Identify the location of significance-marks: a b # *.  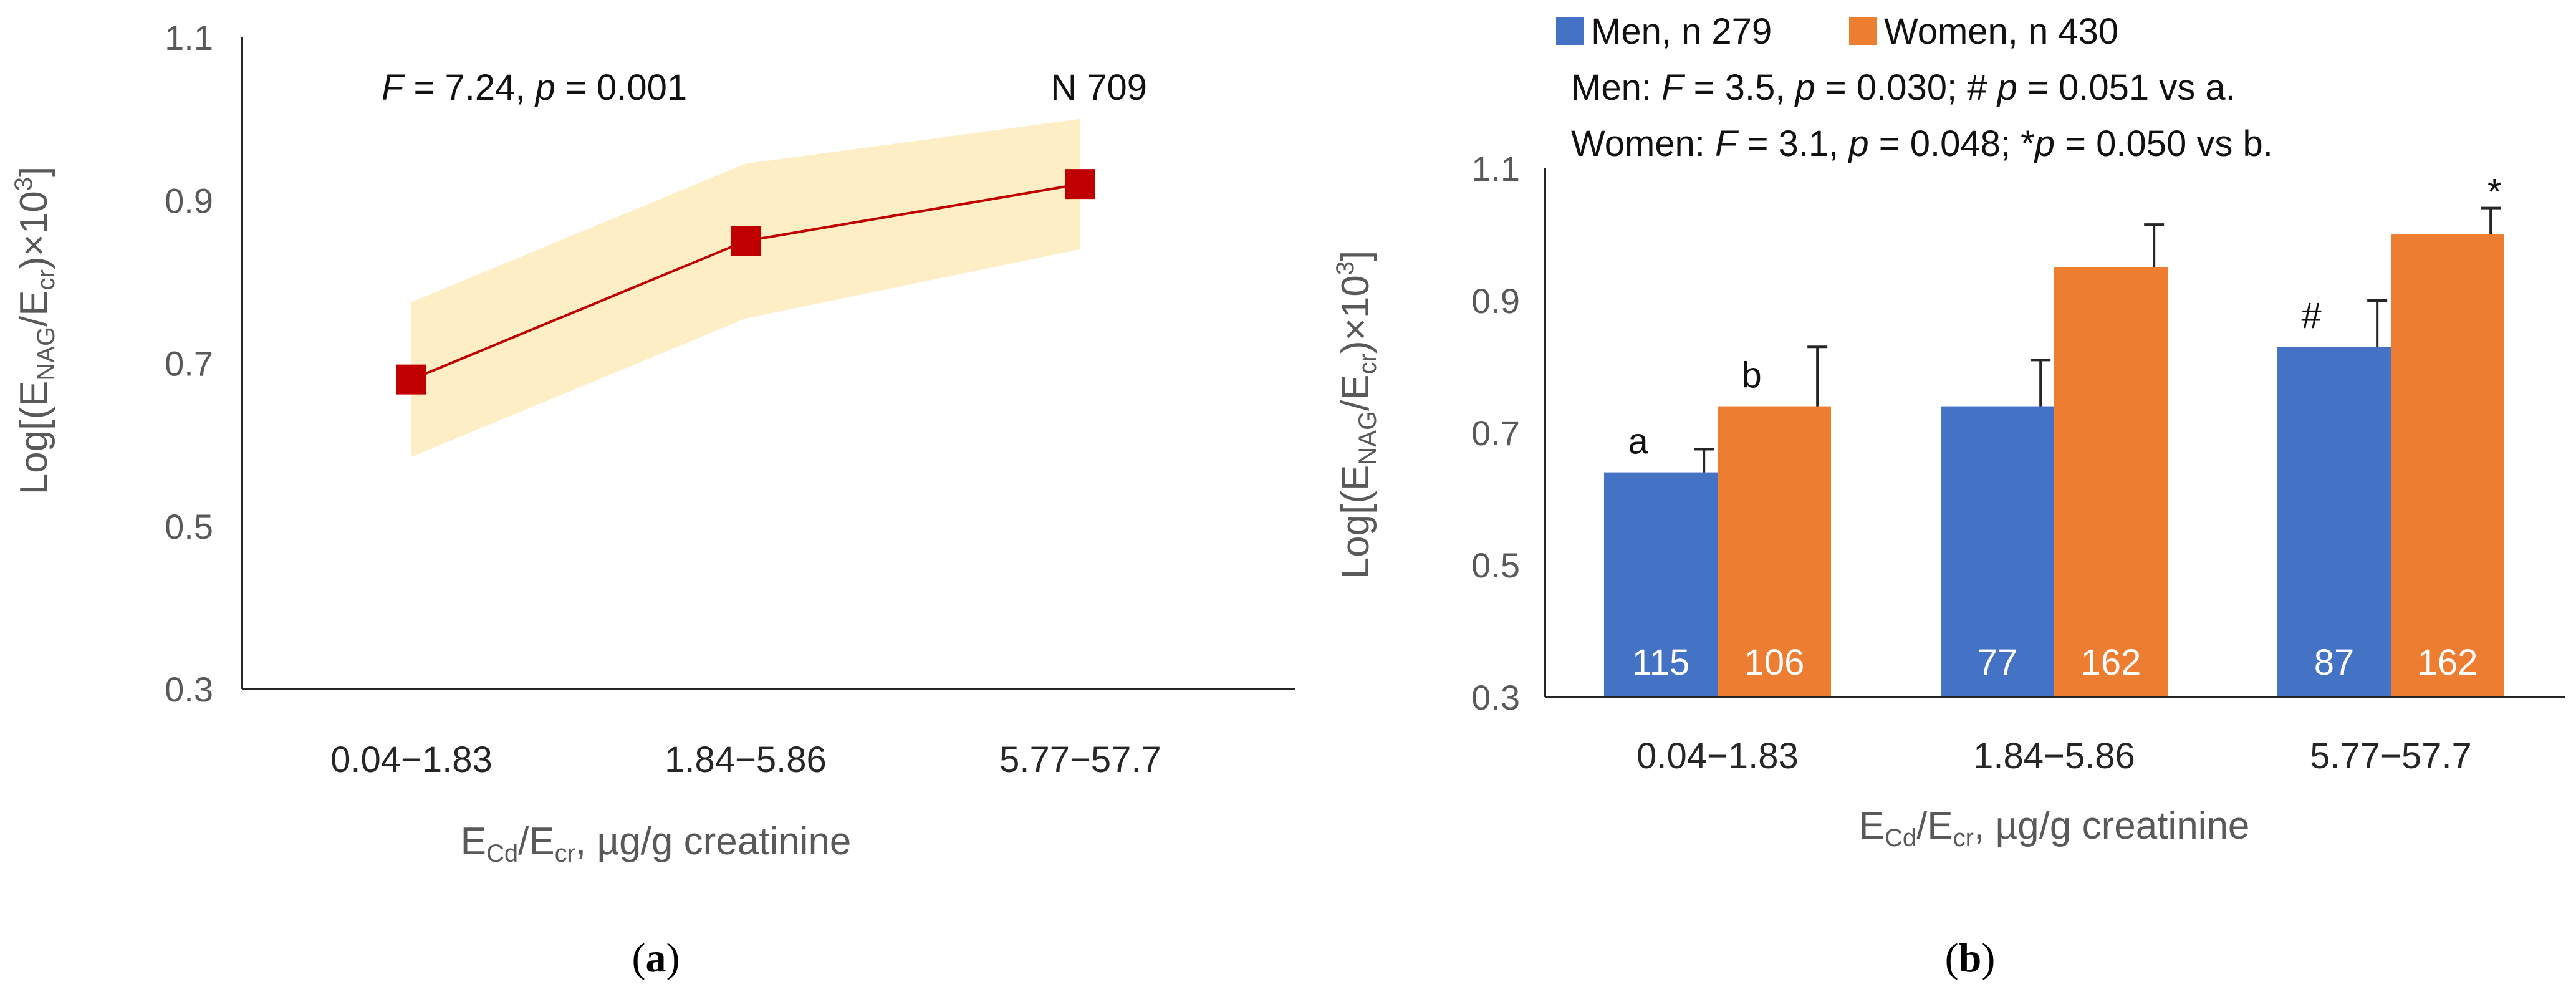
(2064, 317).